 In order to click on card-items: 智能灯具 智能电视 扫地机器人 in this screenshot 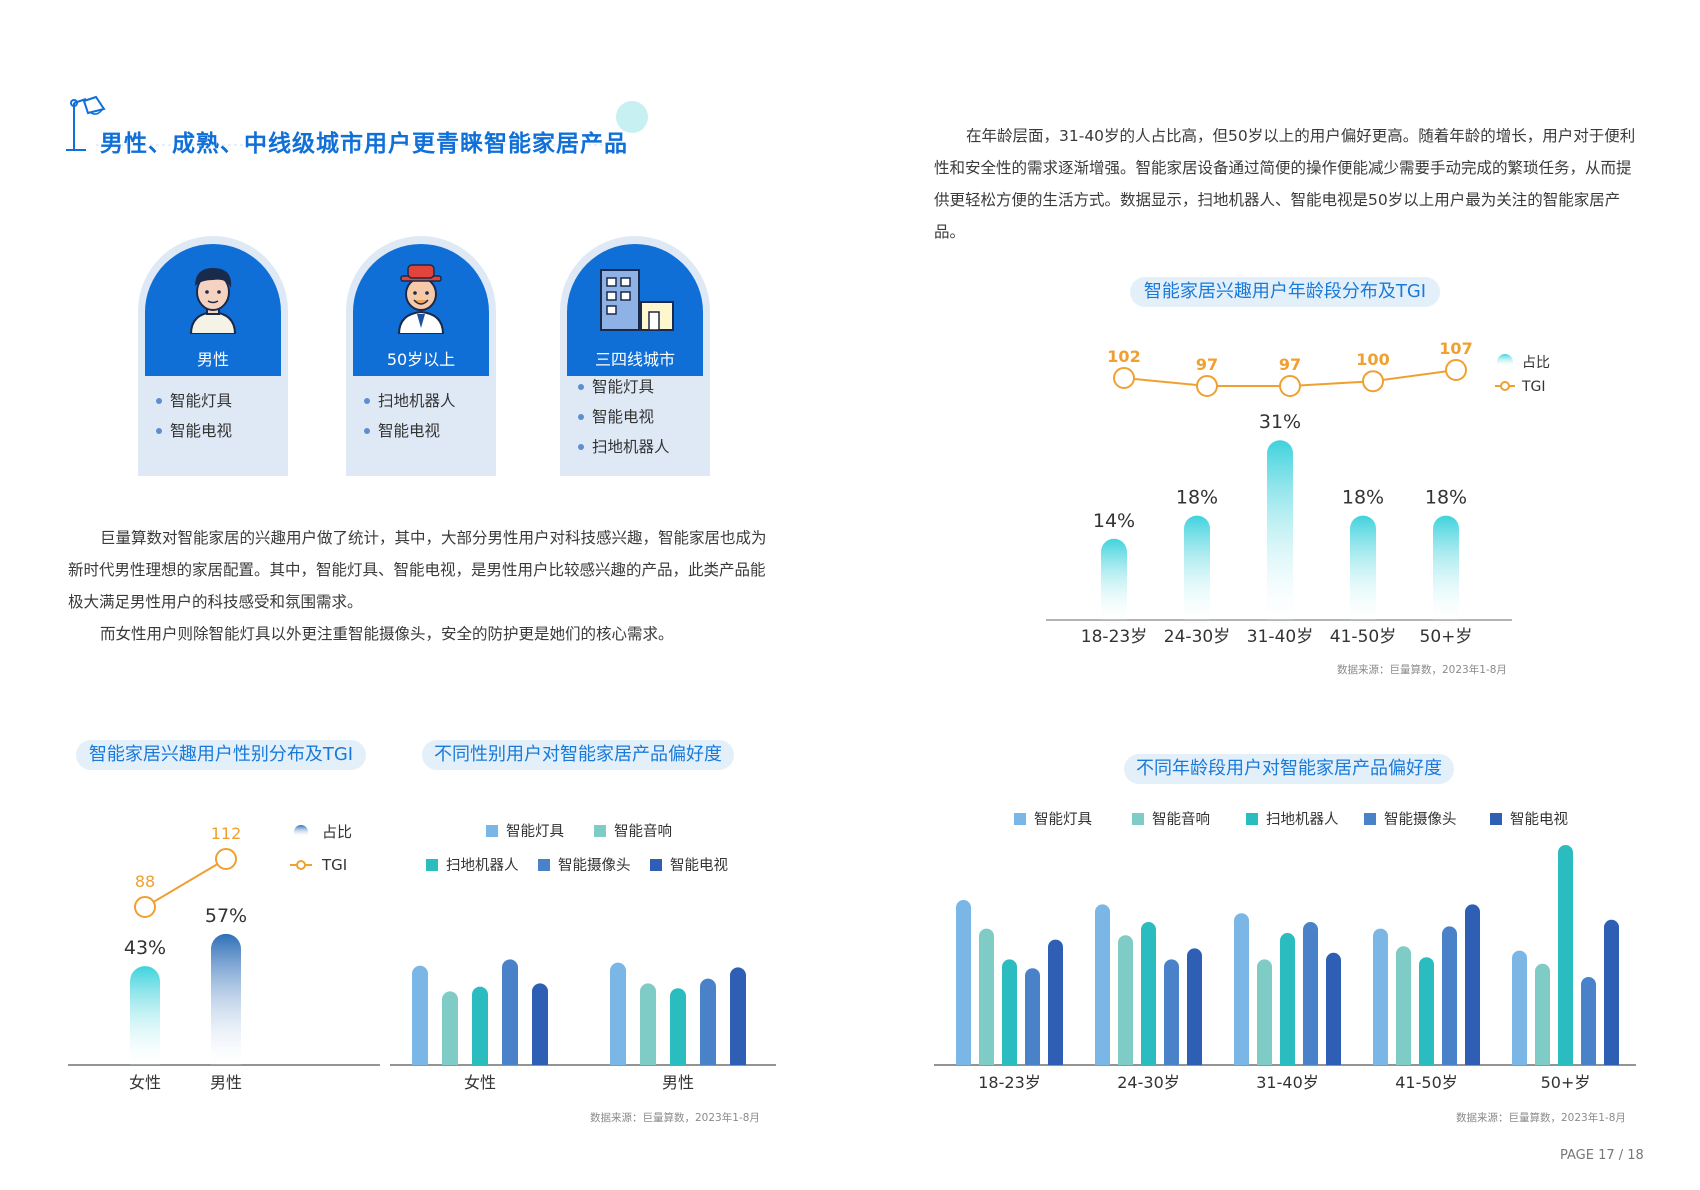, I will do `click(635, 417)`.